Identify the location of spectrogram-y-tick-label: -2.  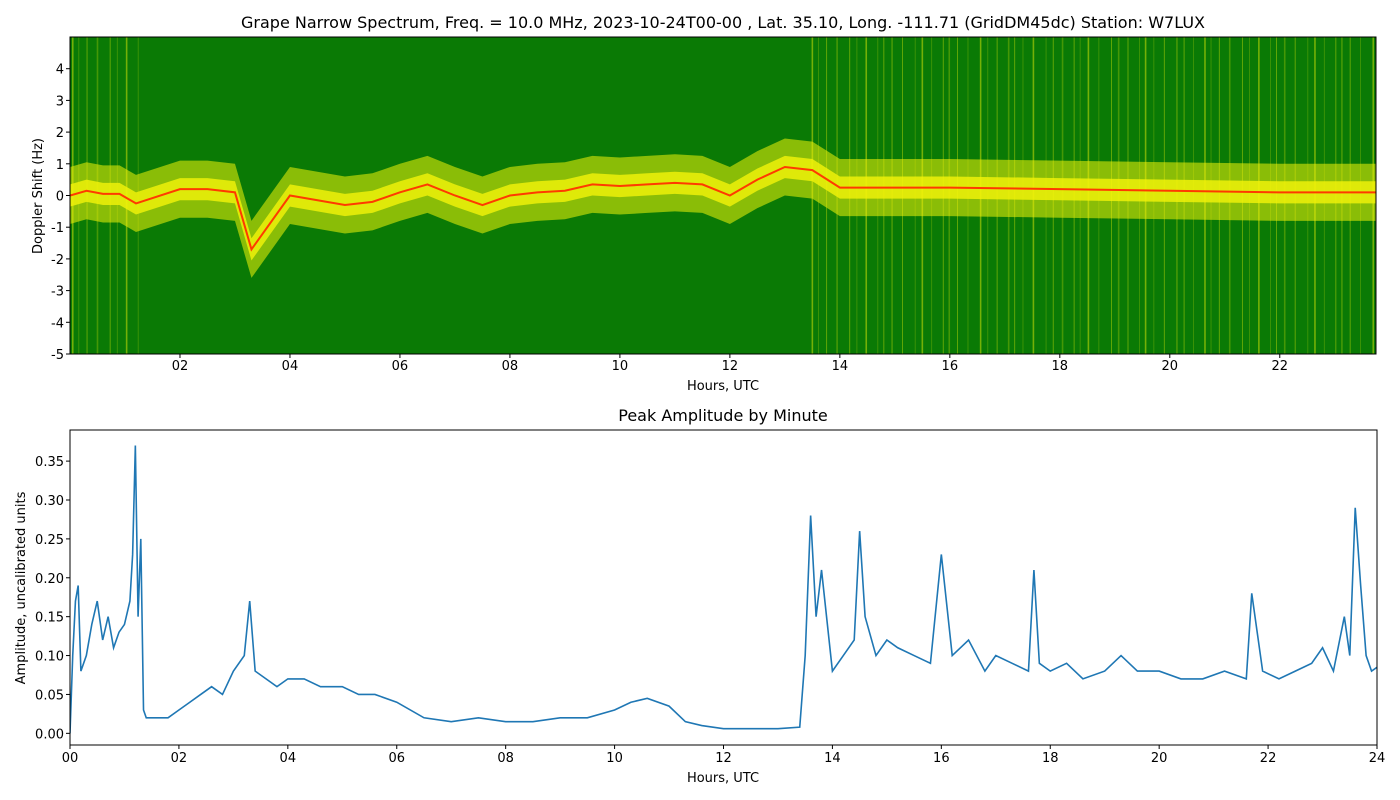
(57, 260).